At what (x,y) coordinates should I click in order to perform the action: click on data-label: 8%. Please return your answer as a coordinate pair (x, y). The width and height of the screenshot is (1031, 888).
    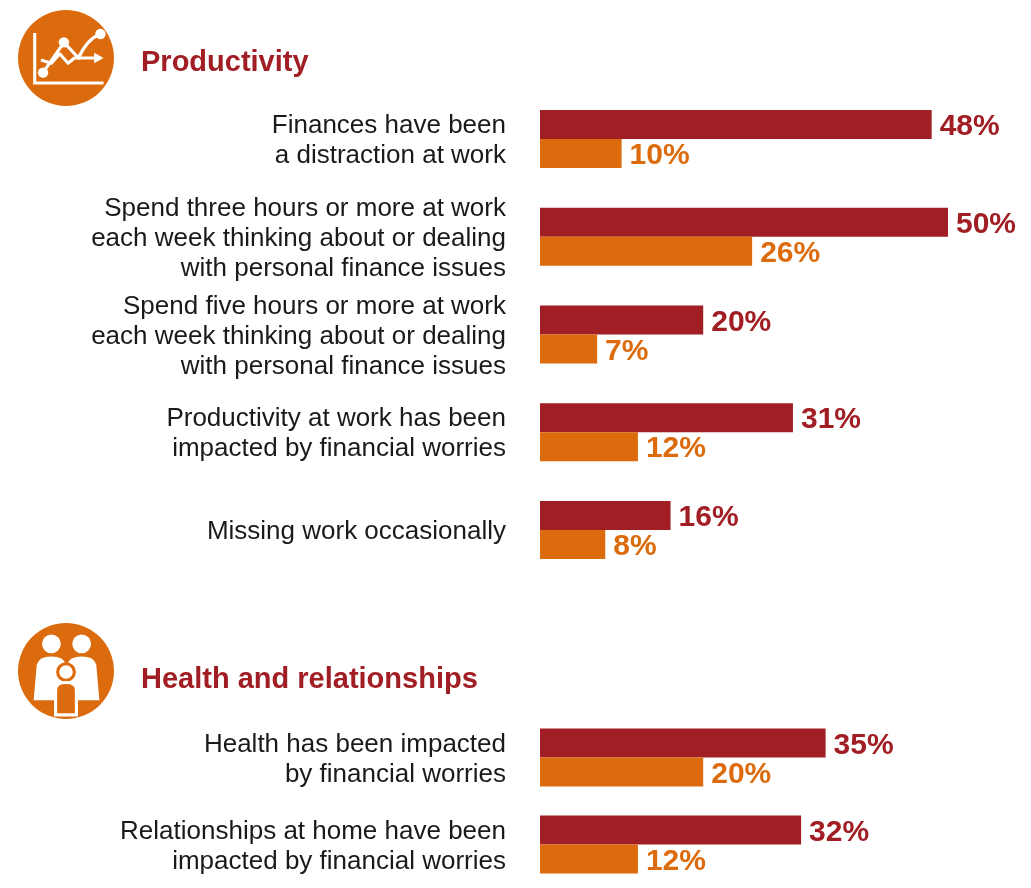
    Looking at the image, I should click on (635, 545).